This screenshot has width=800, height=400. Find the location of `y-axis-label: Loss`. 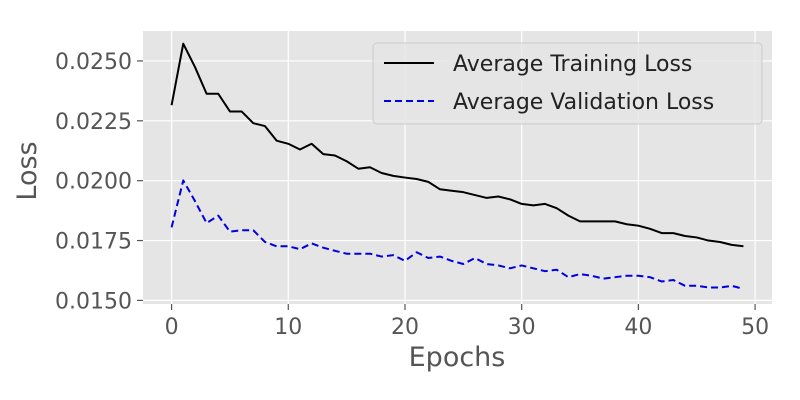

y-axis-label: Loss is located at coordinates (27, 170).